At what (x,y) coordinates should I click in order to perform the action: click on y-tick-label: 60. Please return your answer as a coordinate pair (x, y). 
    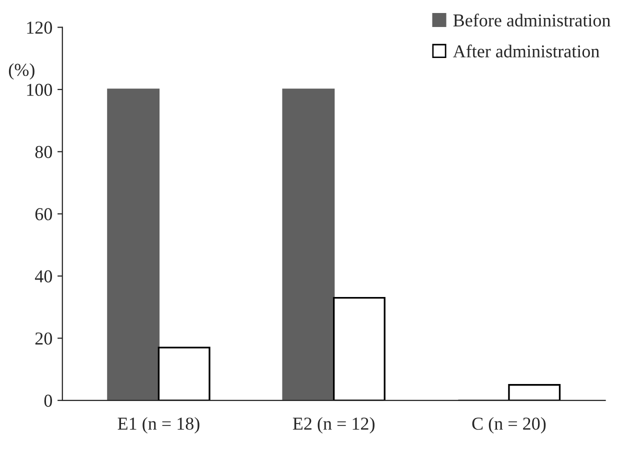
    Looking at the image, I should click on (43, 214).